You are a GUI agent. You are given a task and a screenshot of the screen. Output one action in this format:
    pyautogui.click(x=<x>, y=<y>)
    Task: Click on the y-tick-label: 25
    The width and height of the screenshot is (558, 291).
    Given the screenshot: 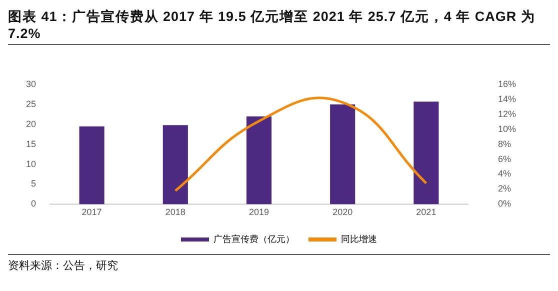 What is the action you would take?
    pyautogui.click(x=31, y=103)
    